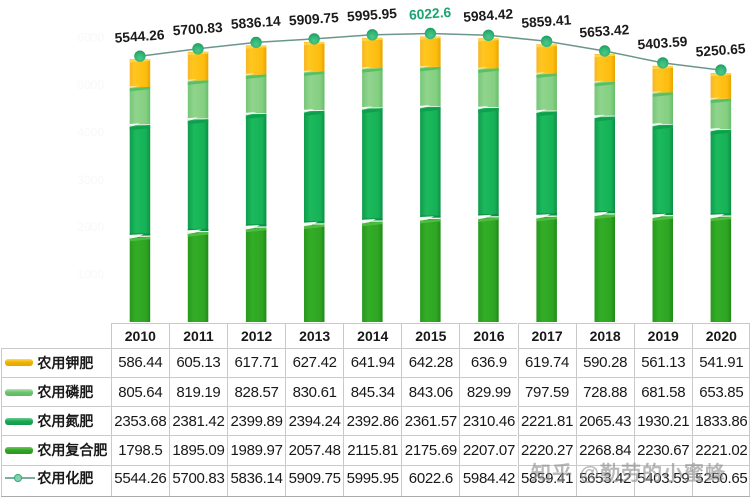 This screenshot has height=500, width=750. I want to click on svg-text: 5000, so click(90, 85).